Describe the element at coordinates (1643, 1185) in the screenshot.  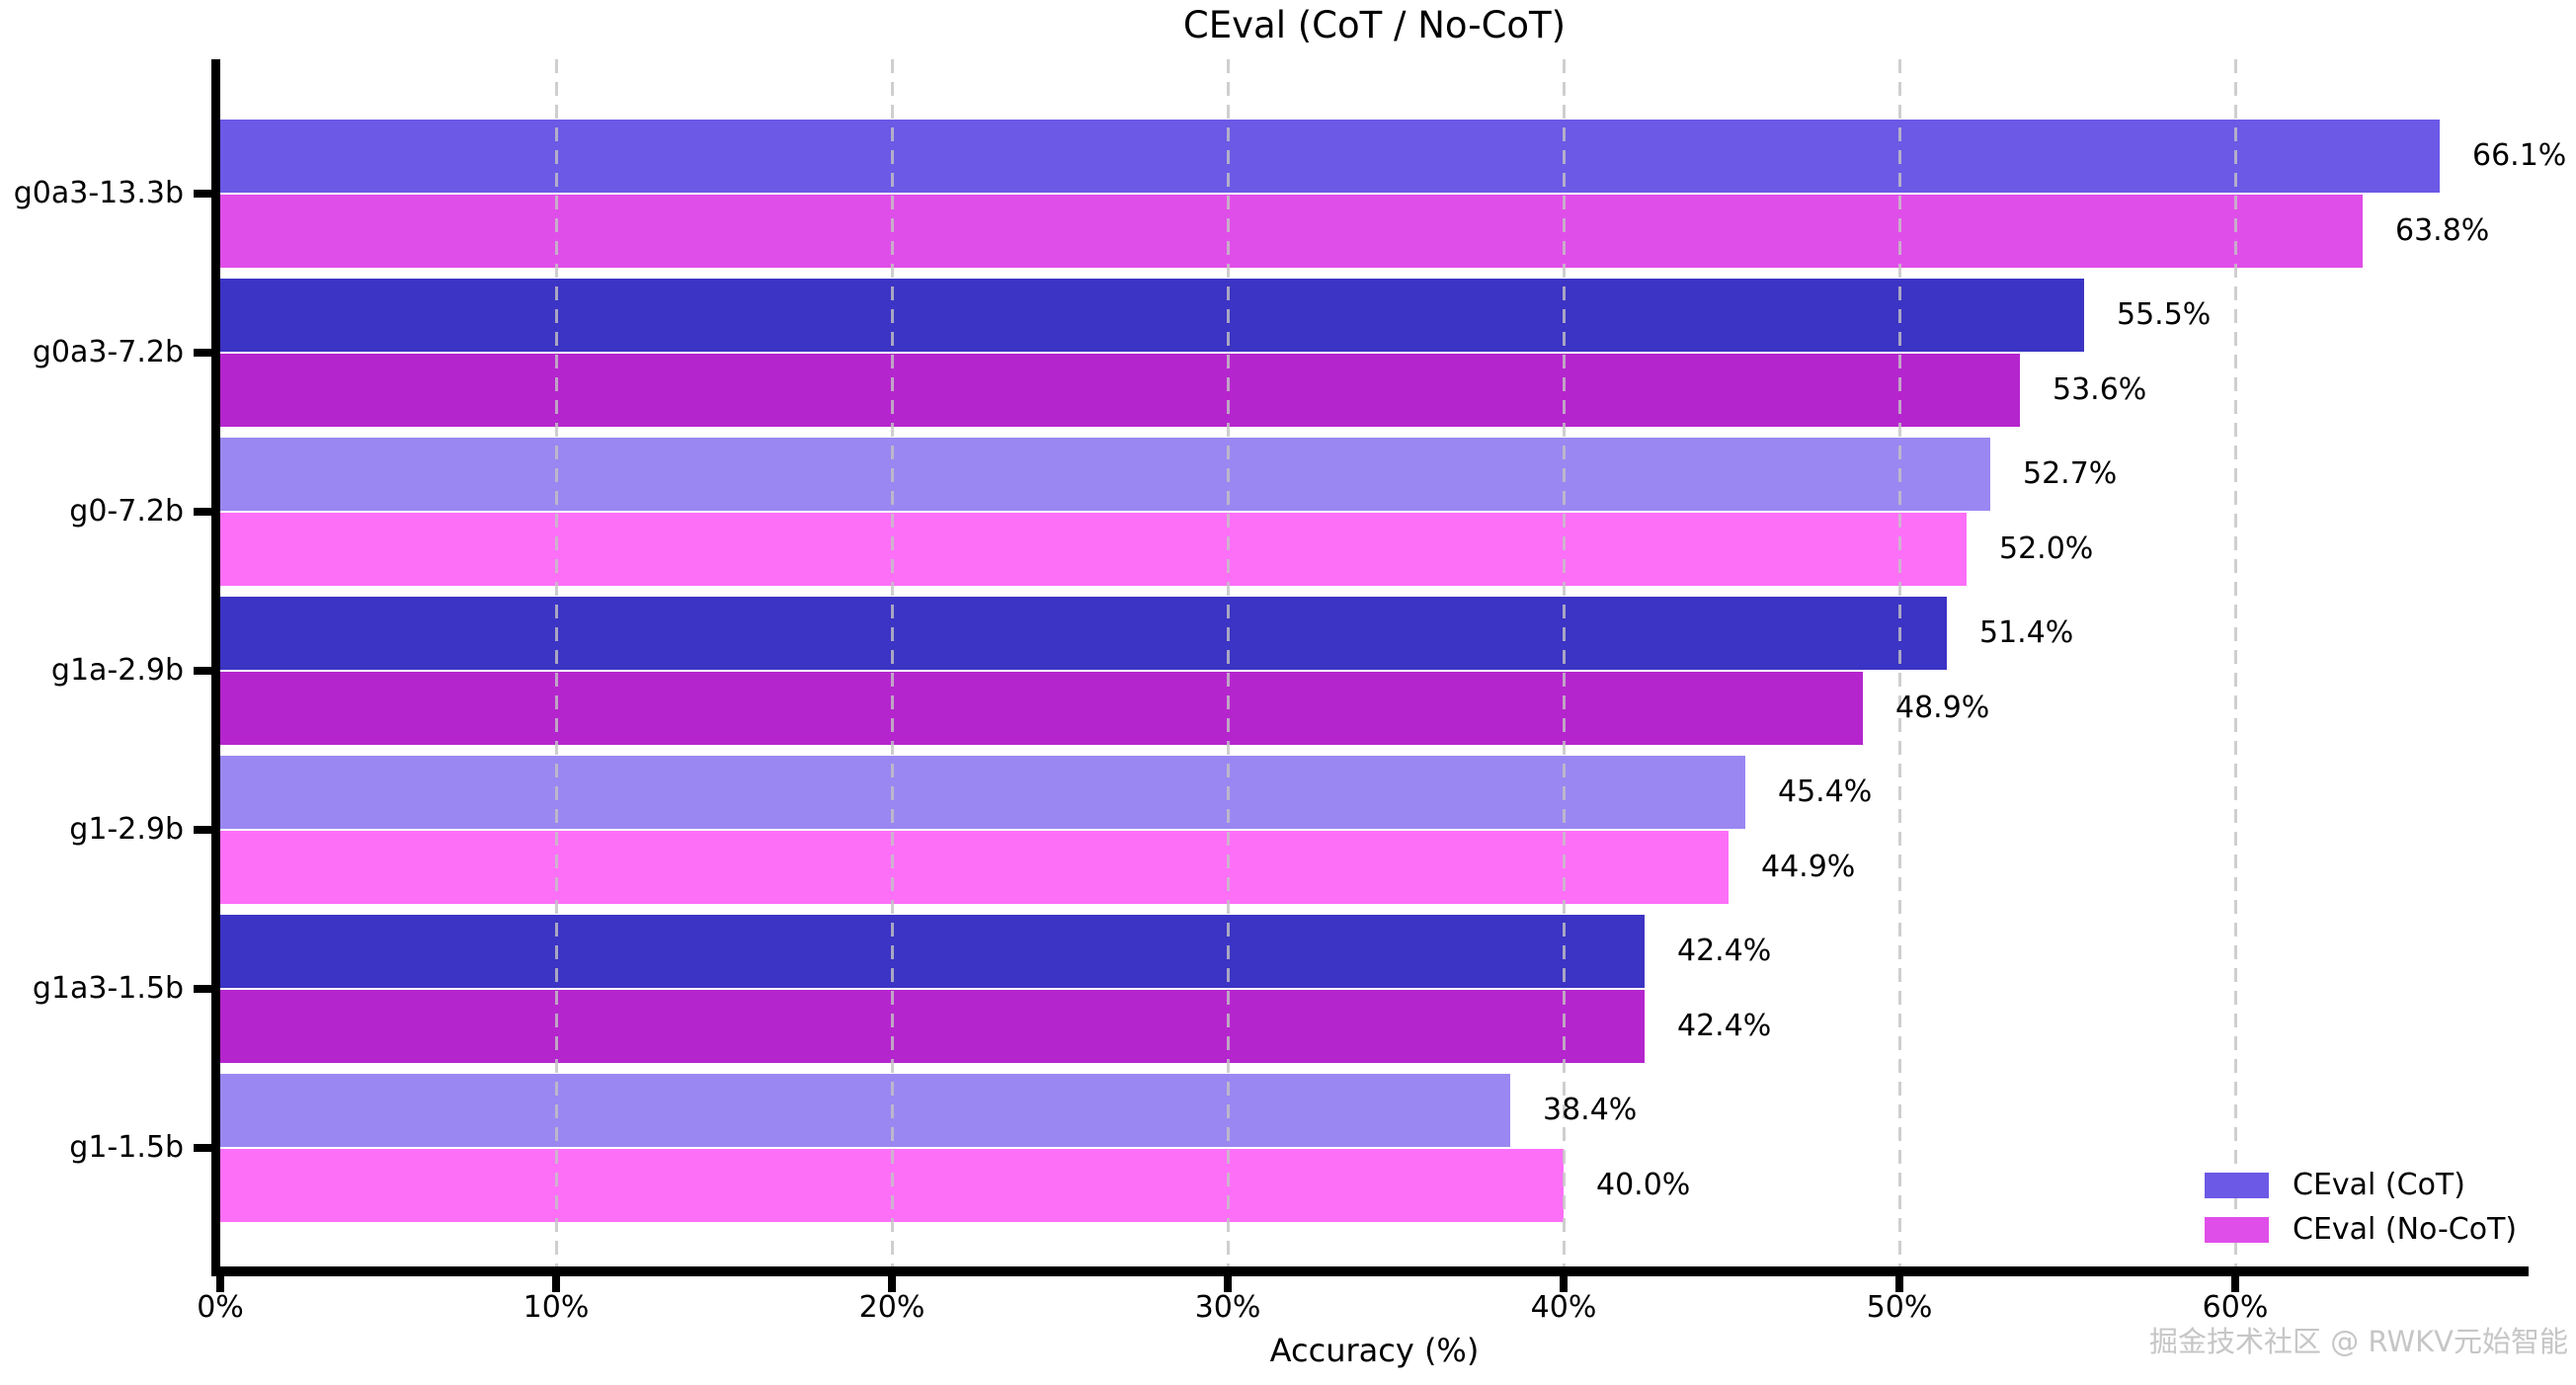
I see `value-label-nocot-g1-1.5b: 40.0%` at that location.